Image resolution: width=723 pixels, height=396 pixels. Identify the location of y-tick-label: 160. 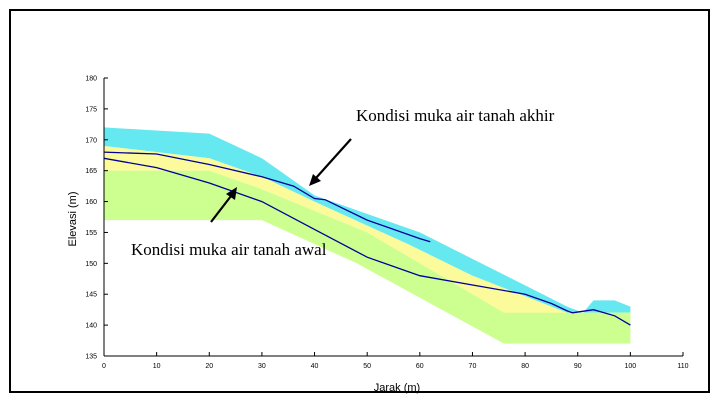
(91, 202).